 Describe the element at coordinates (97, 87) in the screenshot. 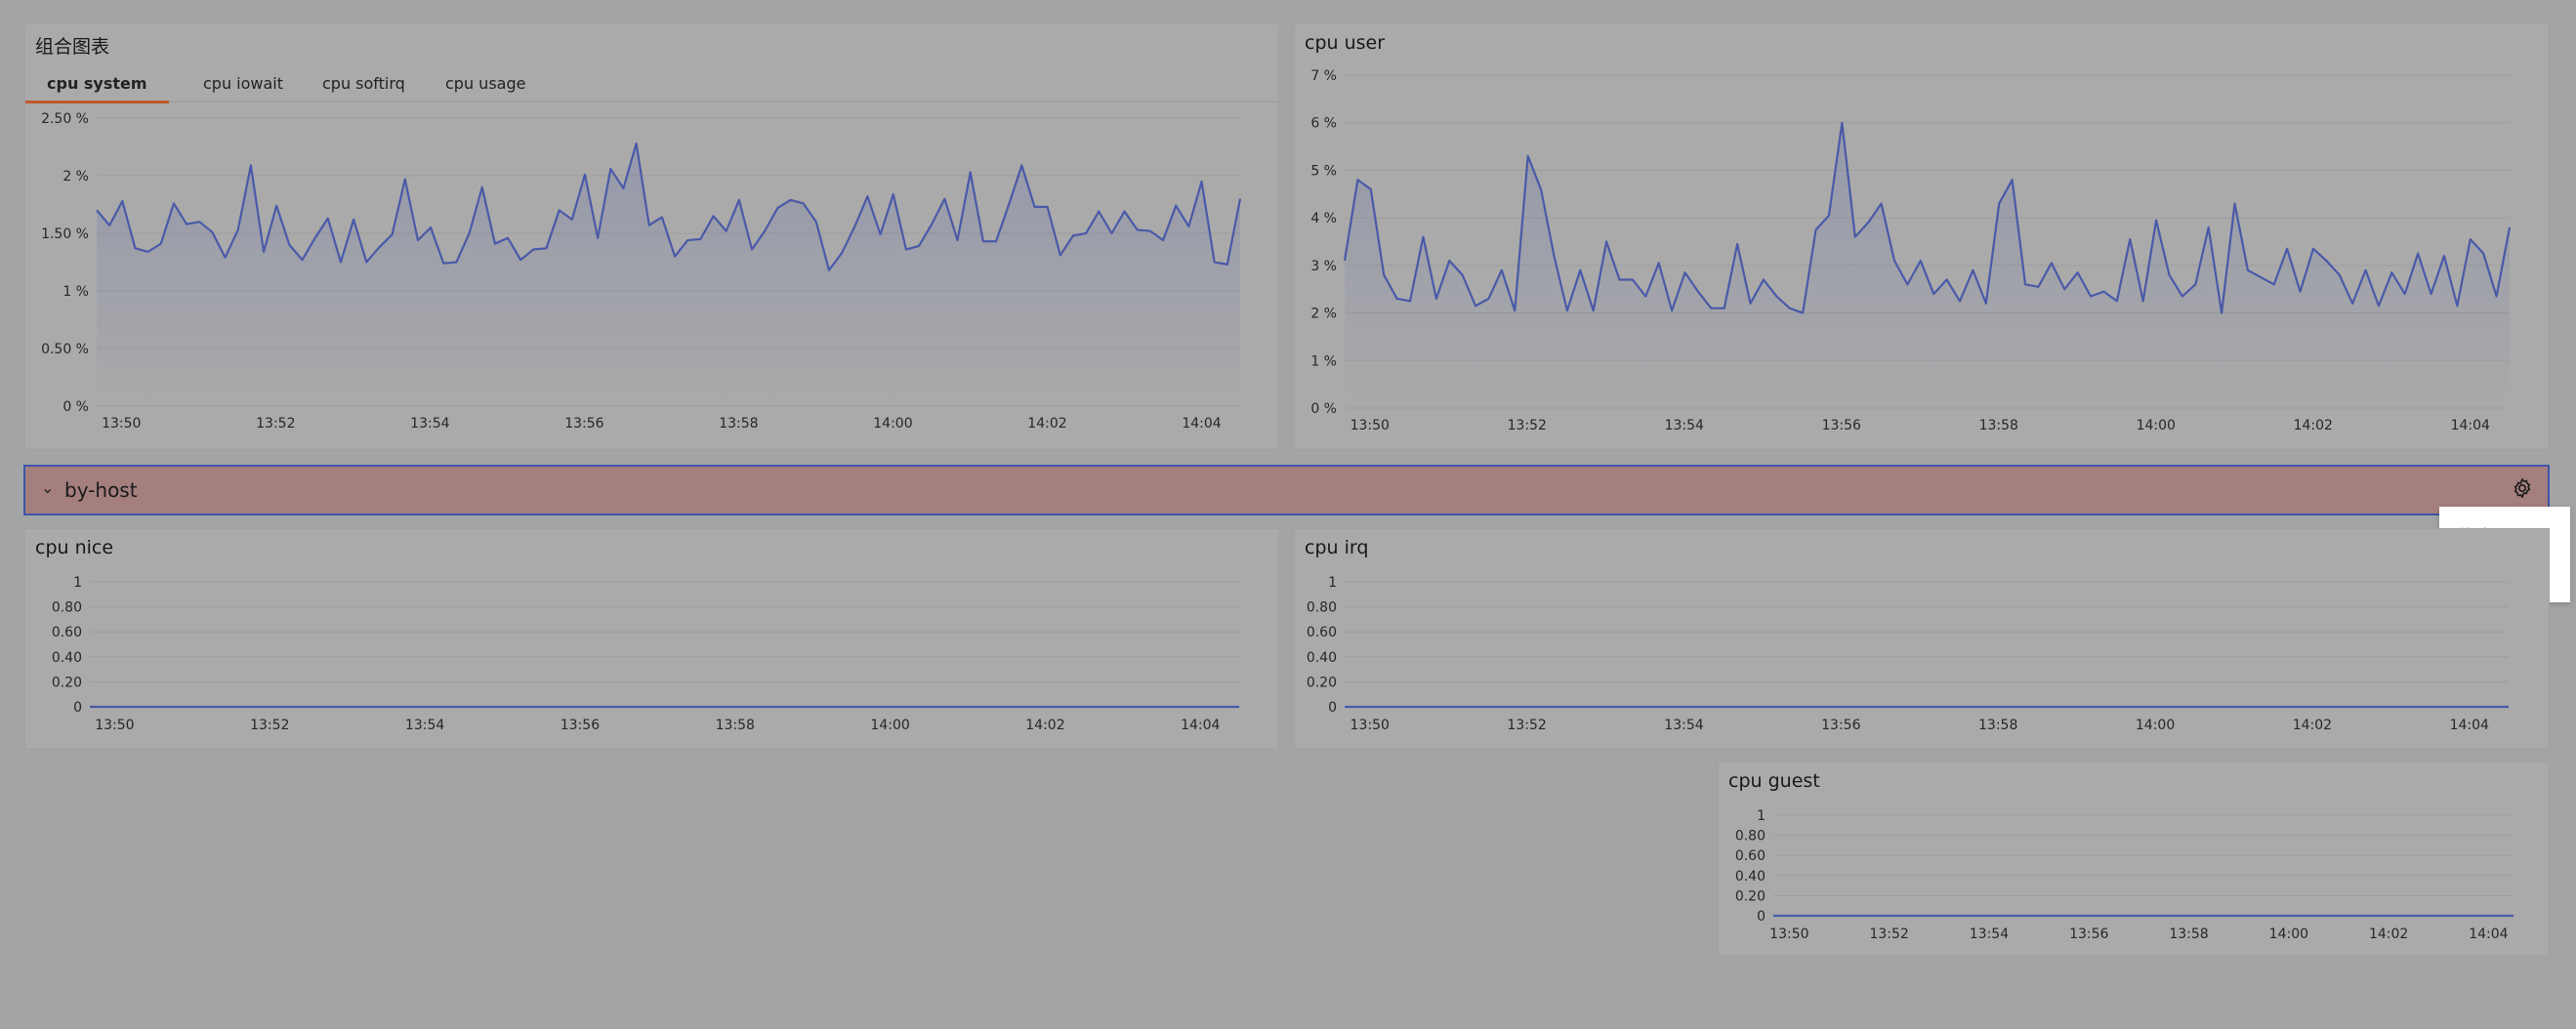

I see `tab-cpu-system: cpu system` at that location.